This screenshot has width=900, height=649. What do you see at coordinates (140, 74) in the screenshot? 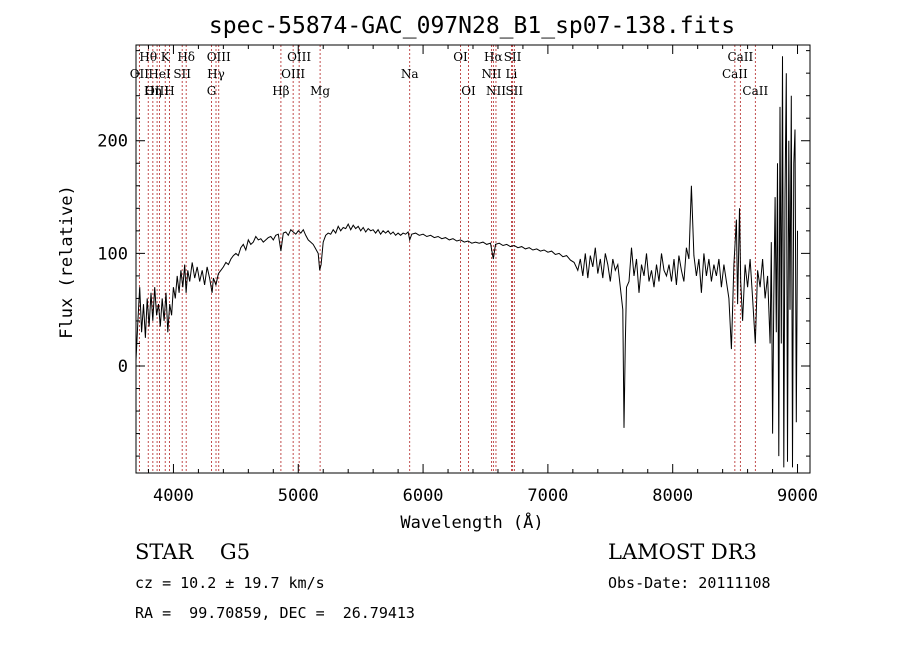
I see `spectral-line-label: OII` at bounding box center [140, 74].